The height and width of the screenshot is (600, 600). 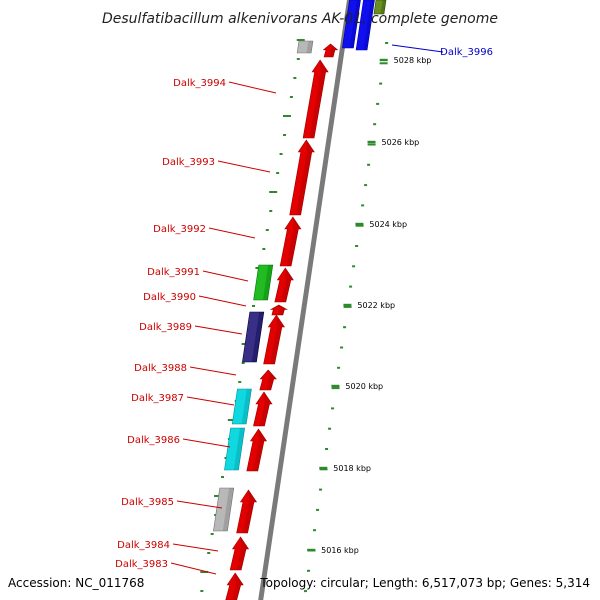 I want to click on label-dalk-3994: Dalk_3994, so click(x=199, y=83).